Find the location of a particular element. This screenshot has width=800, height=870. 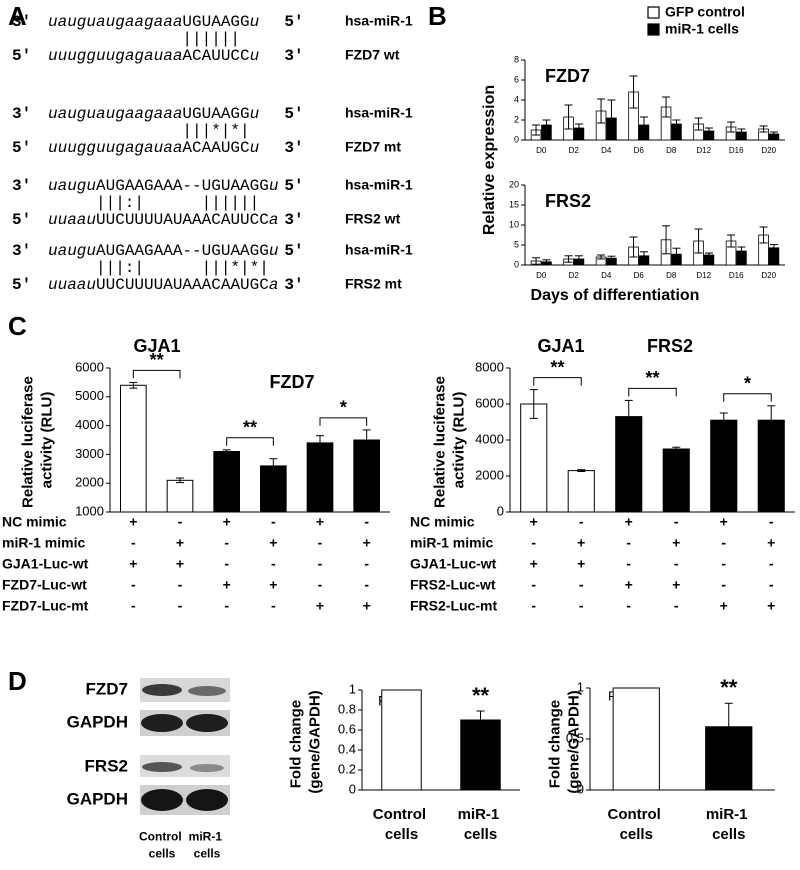

y-axis-label: Relative expression is located at coordinates (489, 160).